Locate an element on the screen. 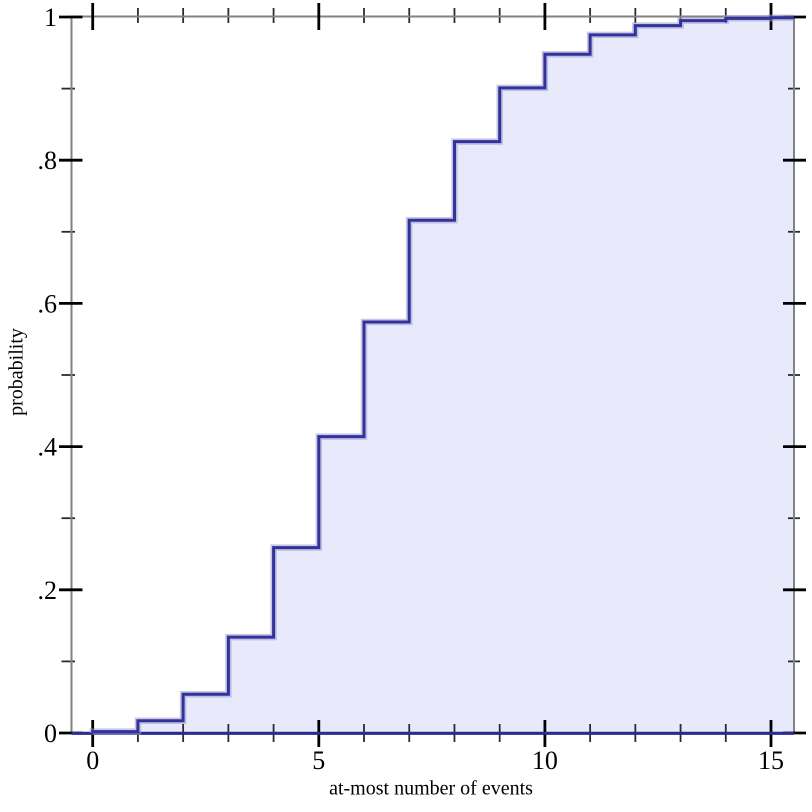 The height and width of the screenshot is (812, 812). y-tick-label: 0 is located at coordinates (50, 733).